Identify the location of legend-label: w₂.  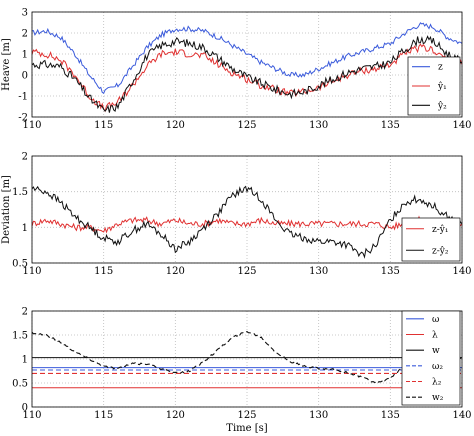
(438, 398).